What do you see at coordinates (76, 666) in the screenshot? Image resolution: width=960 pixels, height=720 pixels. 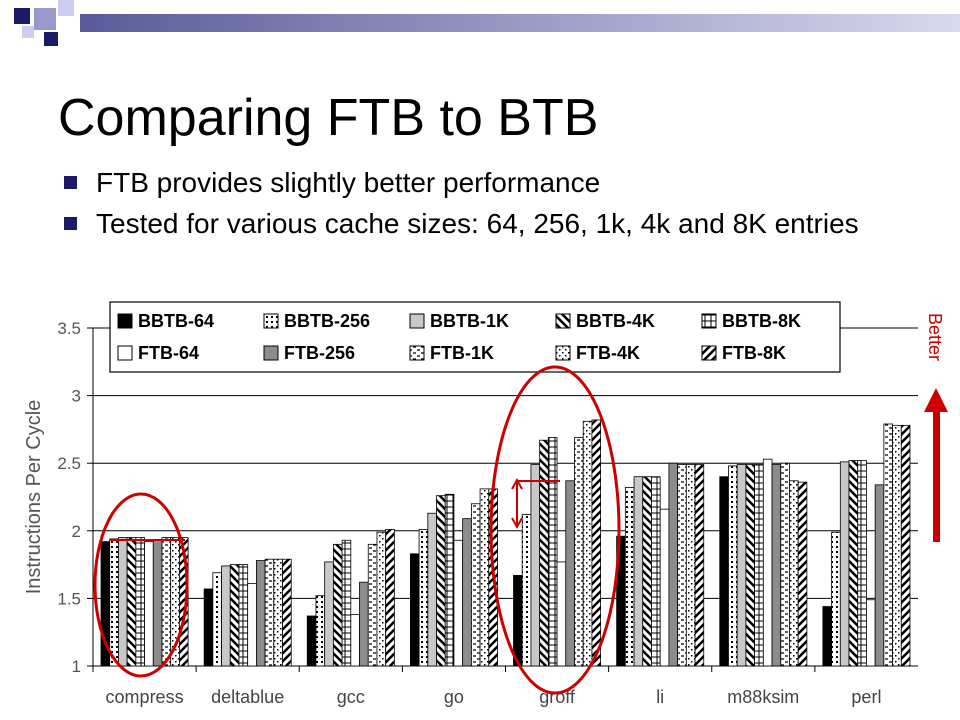 I see `y-tick-label: 1` at bounding box center [76, 666].